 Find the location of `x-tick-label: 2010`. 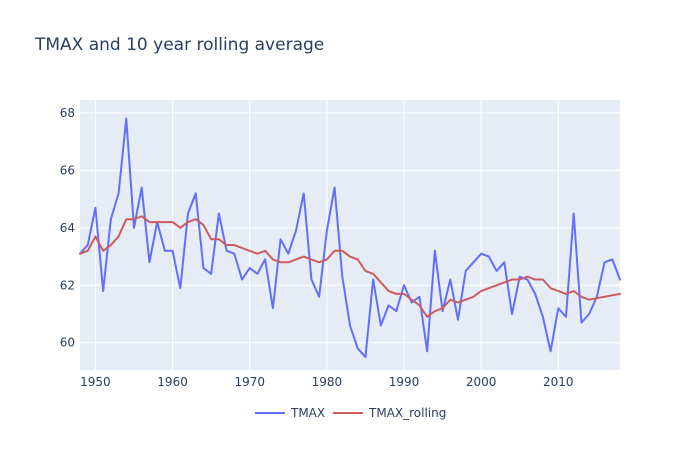

x-tick-label: 2010 is located at coordinates (558, 382).